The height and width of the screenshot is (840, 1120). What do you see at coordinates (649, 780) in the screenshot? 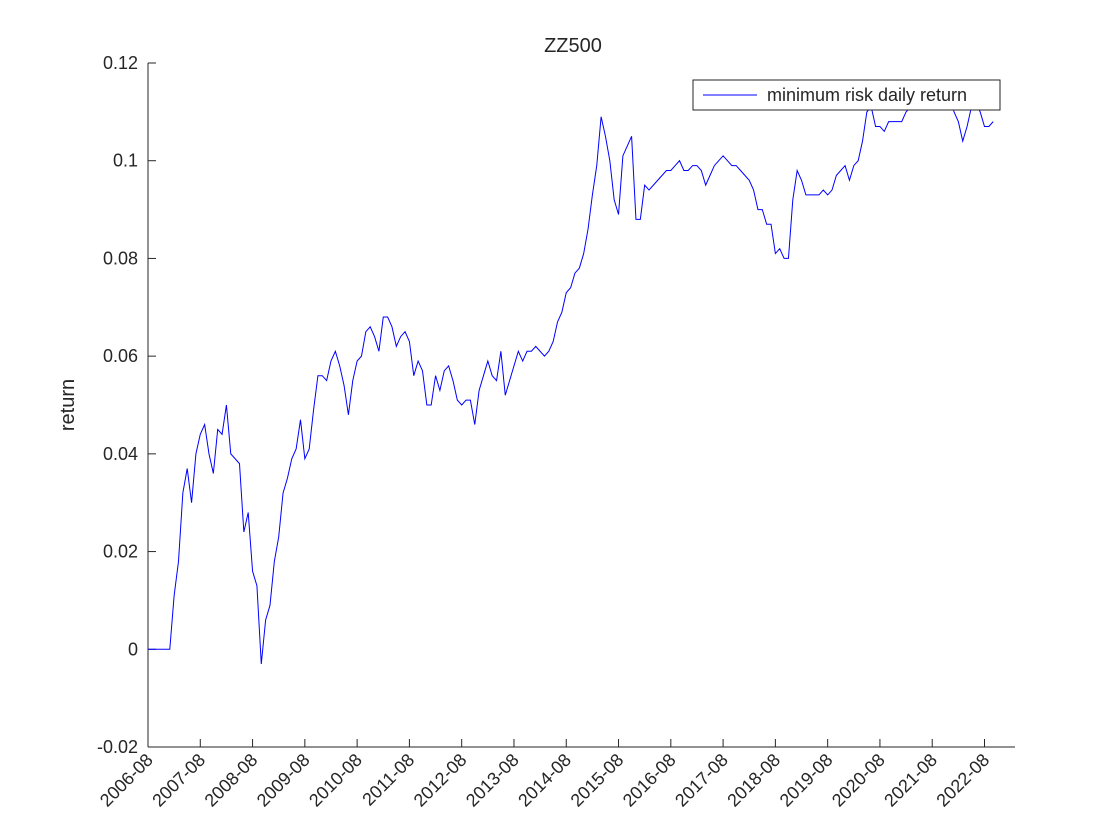
I see `x-tick-label: 2016-08` at bounding box center [649, 780].